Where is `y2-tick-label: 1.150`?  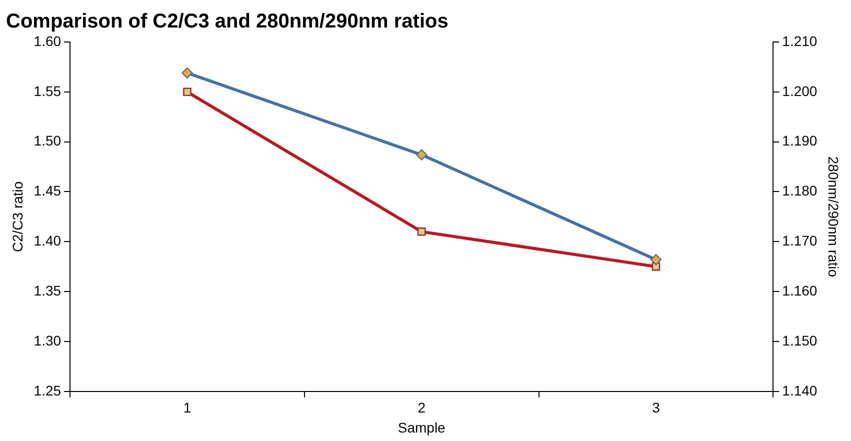 y2-tick-label: 1.150 is located at coordinates (800, 340).